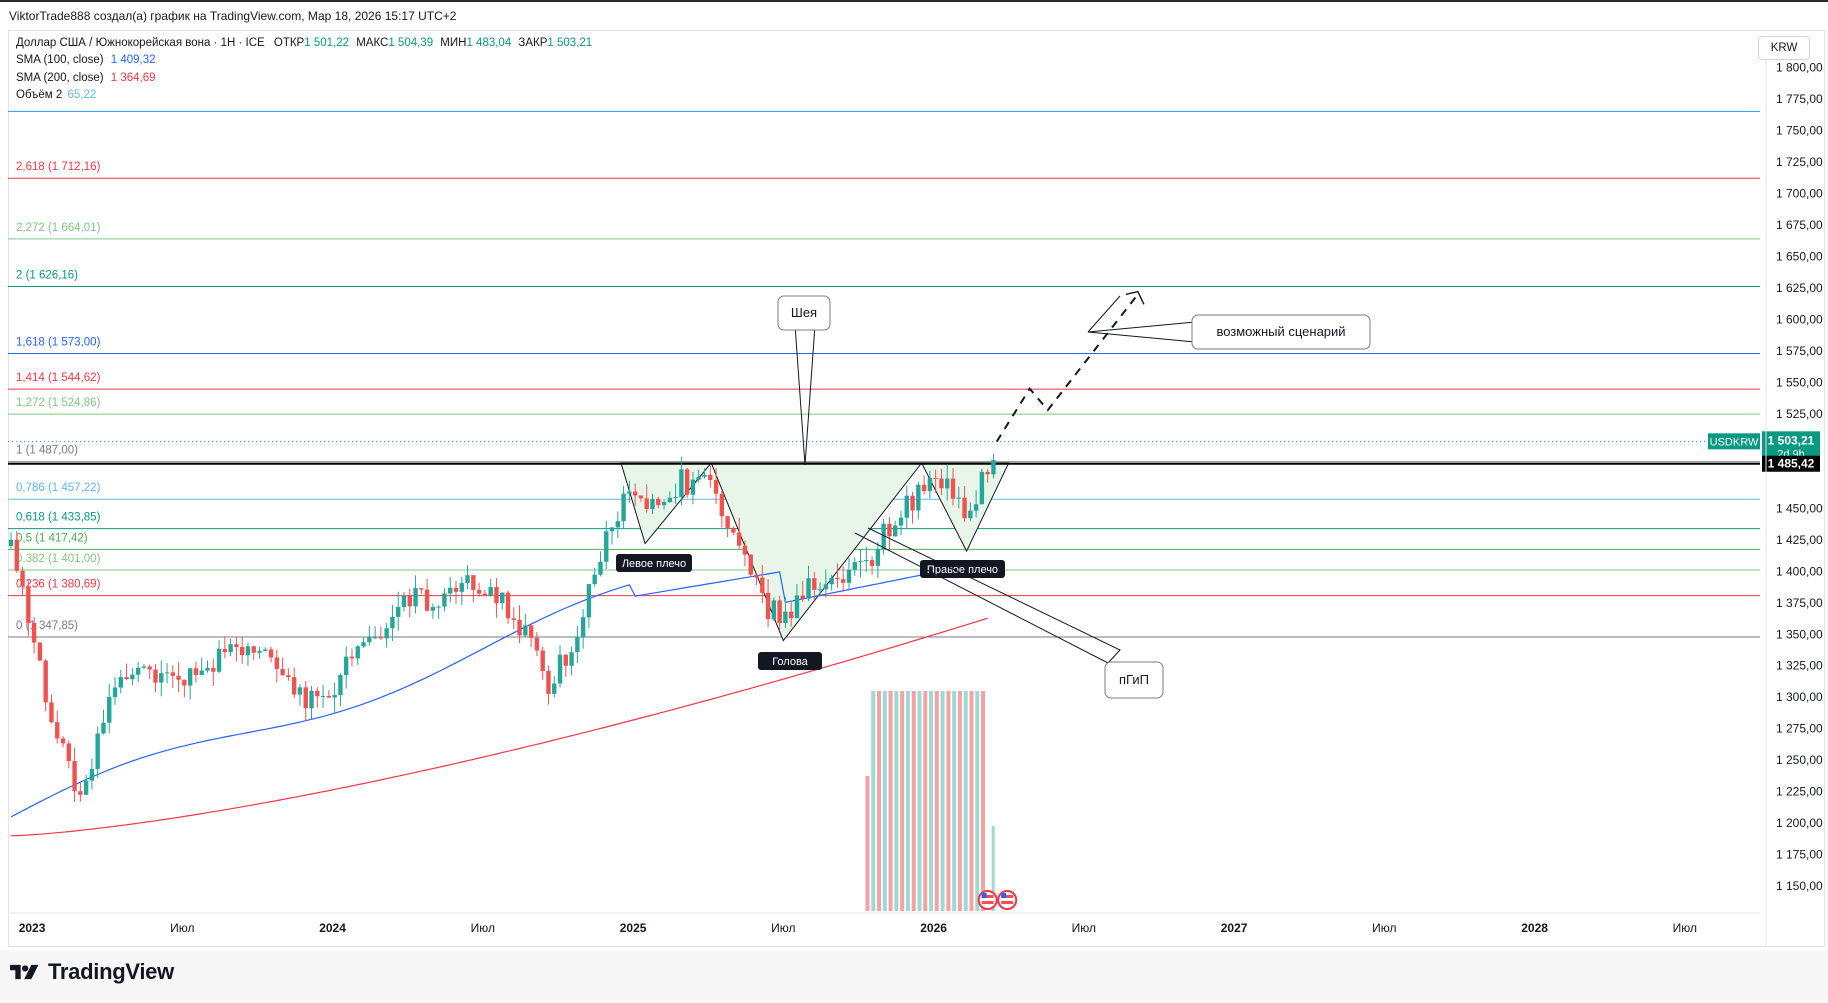  I want to click on tradingview-brand: TradingView, so click(92, 972).